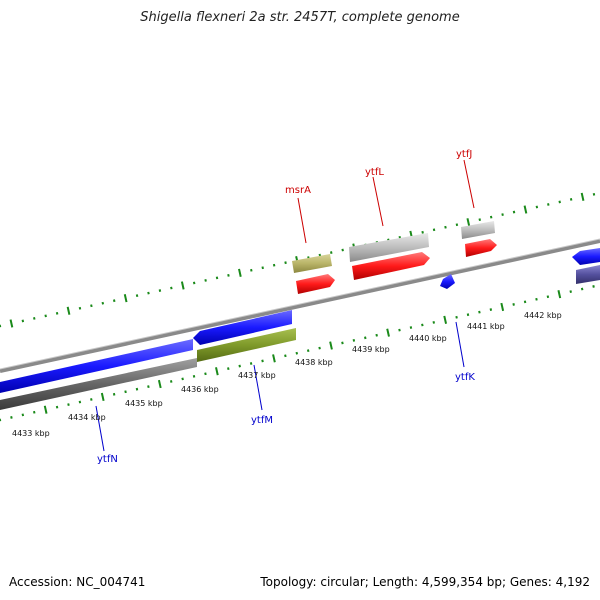 Image resolution: width=600 pixels, height=600 pixels. What do you see at coordinates (302, 220) in the screenshot?
I see `msrA-leader` at bounding box center [302, 220].